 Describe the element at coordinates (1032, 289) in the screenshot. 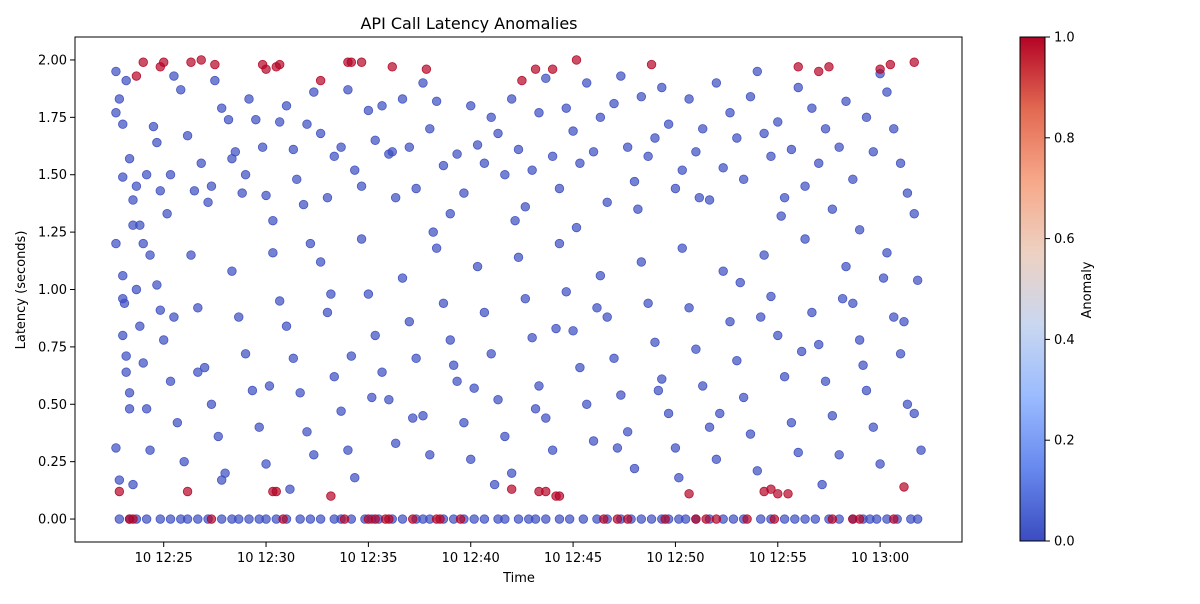

I see `colorbar` at that location.